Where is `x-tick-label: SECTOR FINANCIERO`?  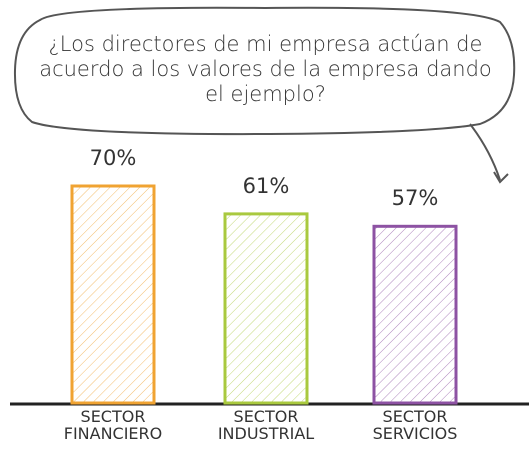
x-tick-label: SECTOR FINANCIERO is located at coordinates (113, 425).